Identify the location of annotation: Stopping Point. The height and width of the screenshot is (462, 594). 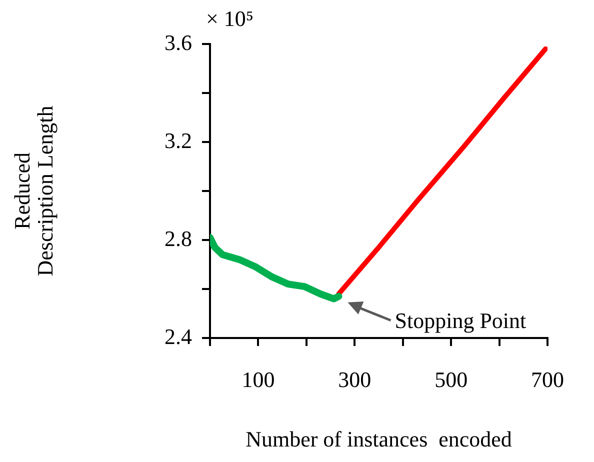
(460, 321).